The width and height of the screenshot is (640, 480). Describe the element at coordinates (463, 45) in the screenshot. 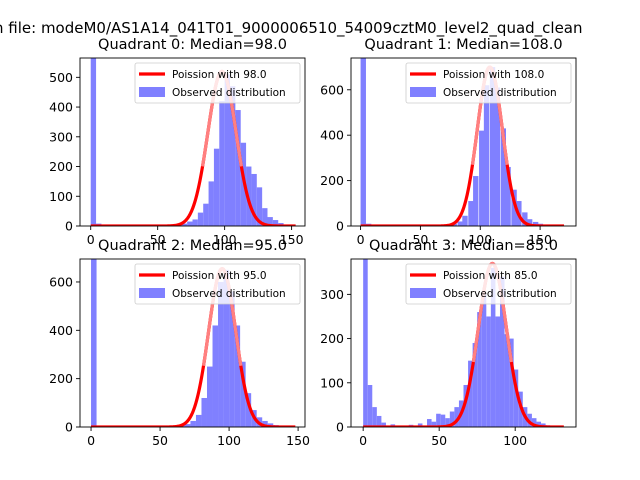

I see `quadrant-1-title: Quadrant 1: Median=108.0` at that location.